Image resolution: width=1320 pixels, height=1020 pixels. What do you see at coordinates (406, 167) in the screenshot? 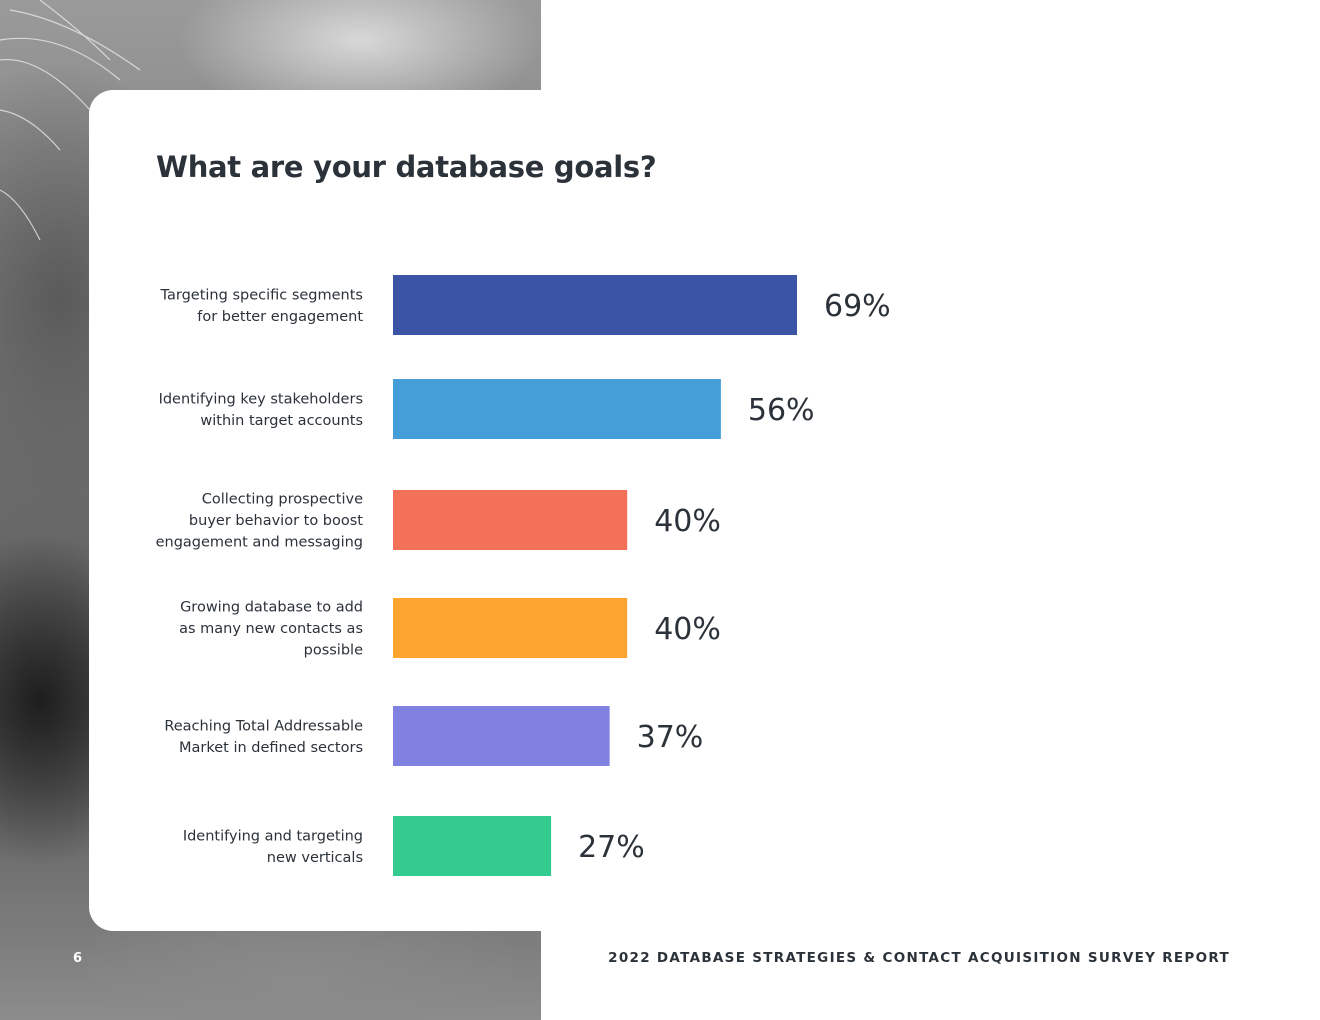
I see `chart-title: What are your database goals?` at bounding box center [406, 167].